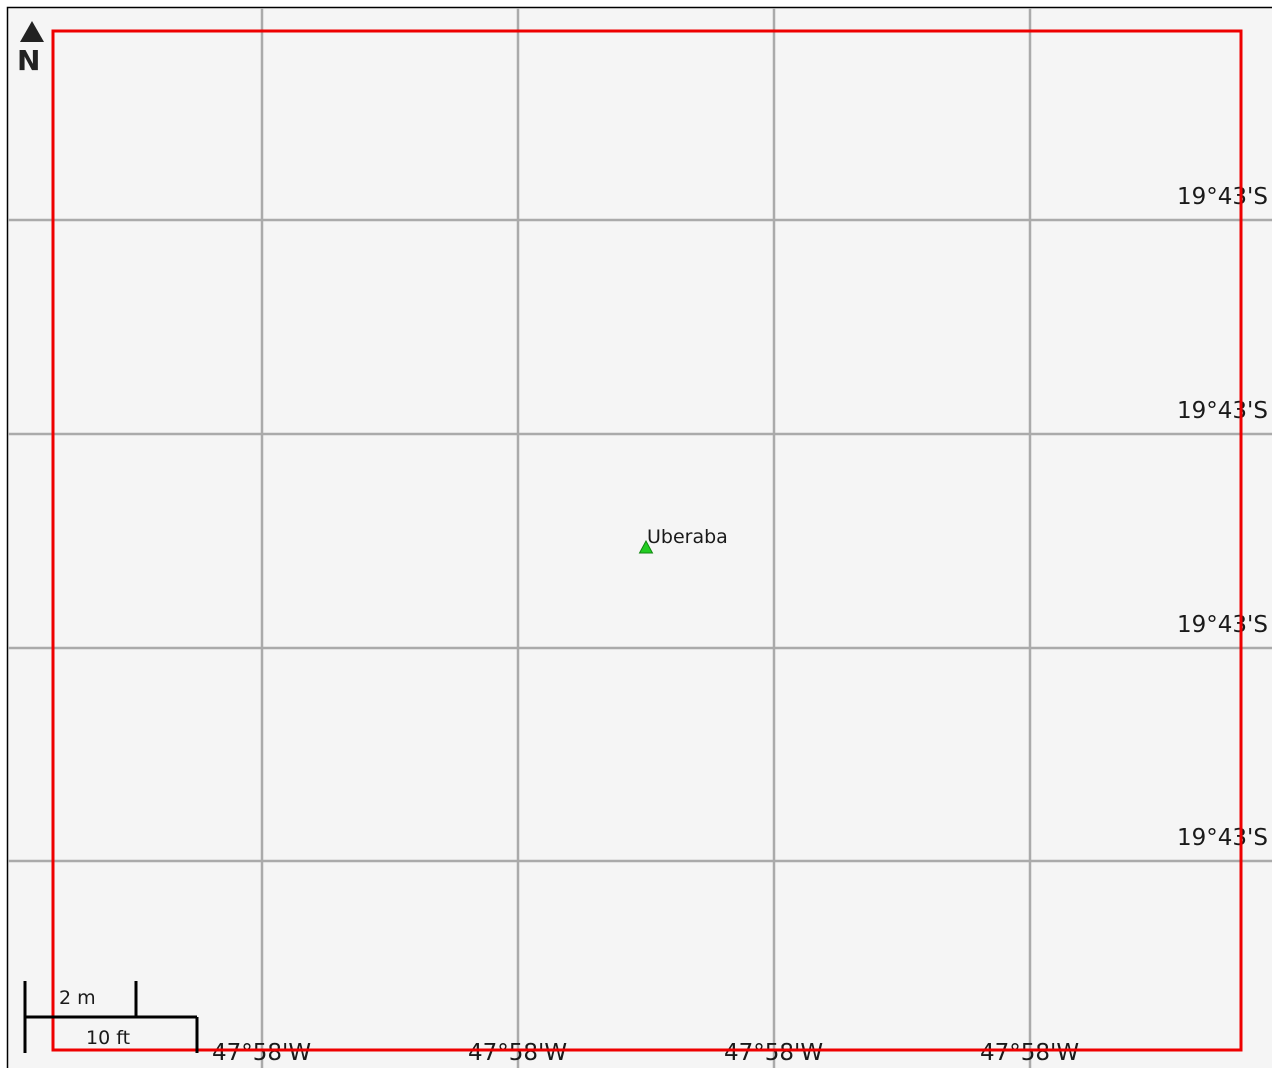 The height and width of the screenshot is (1068, 1272). I want to click on north-arrow: N, so click(30, 49).